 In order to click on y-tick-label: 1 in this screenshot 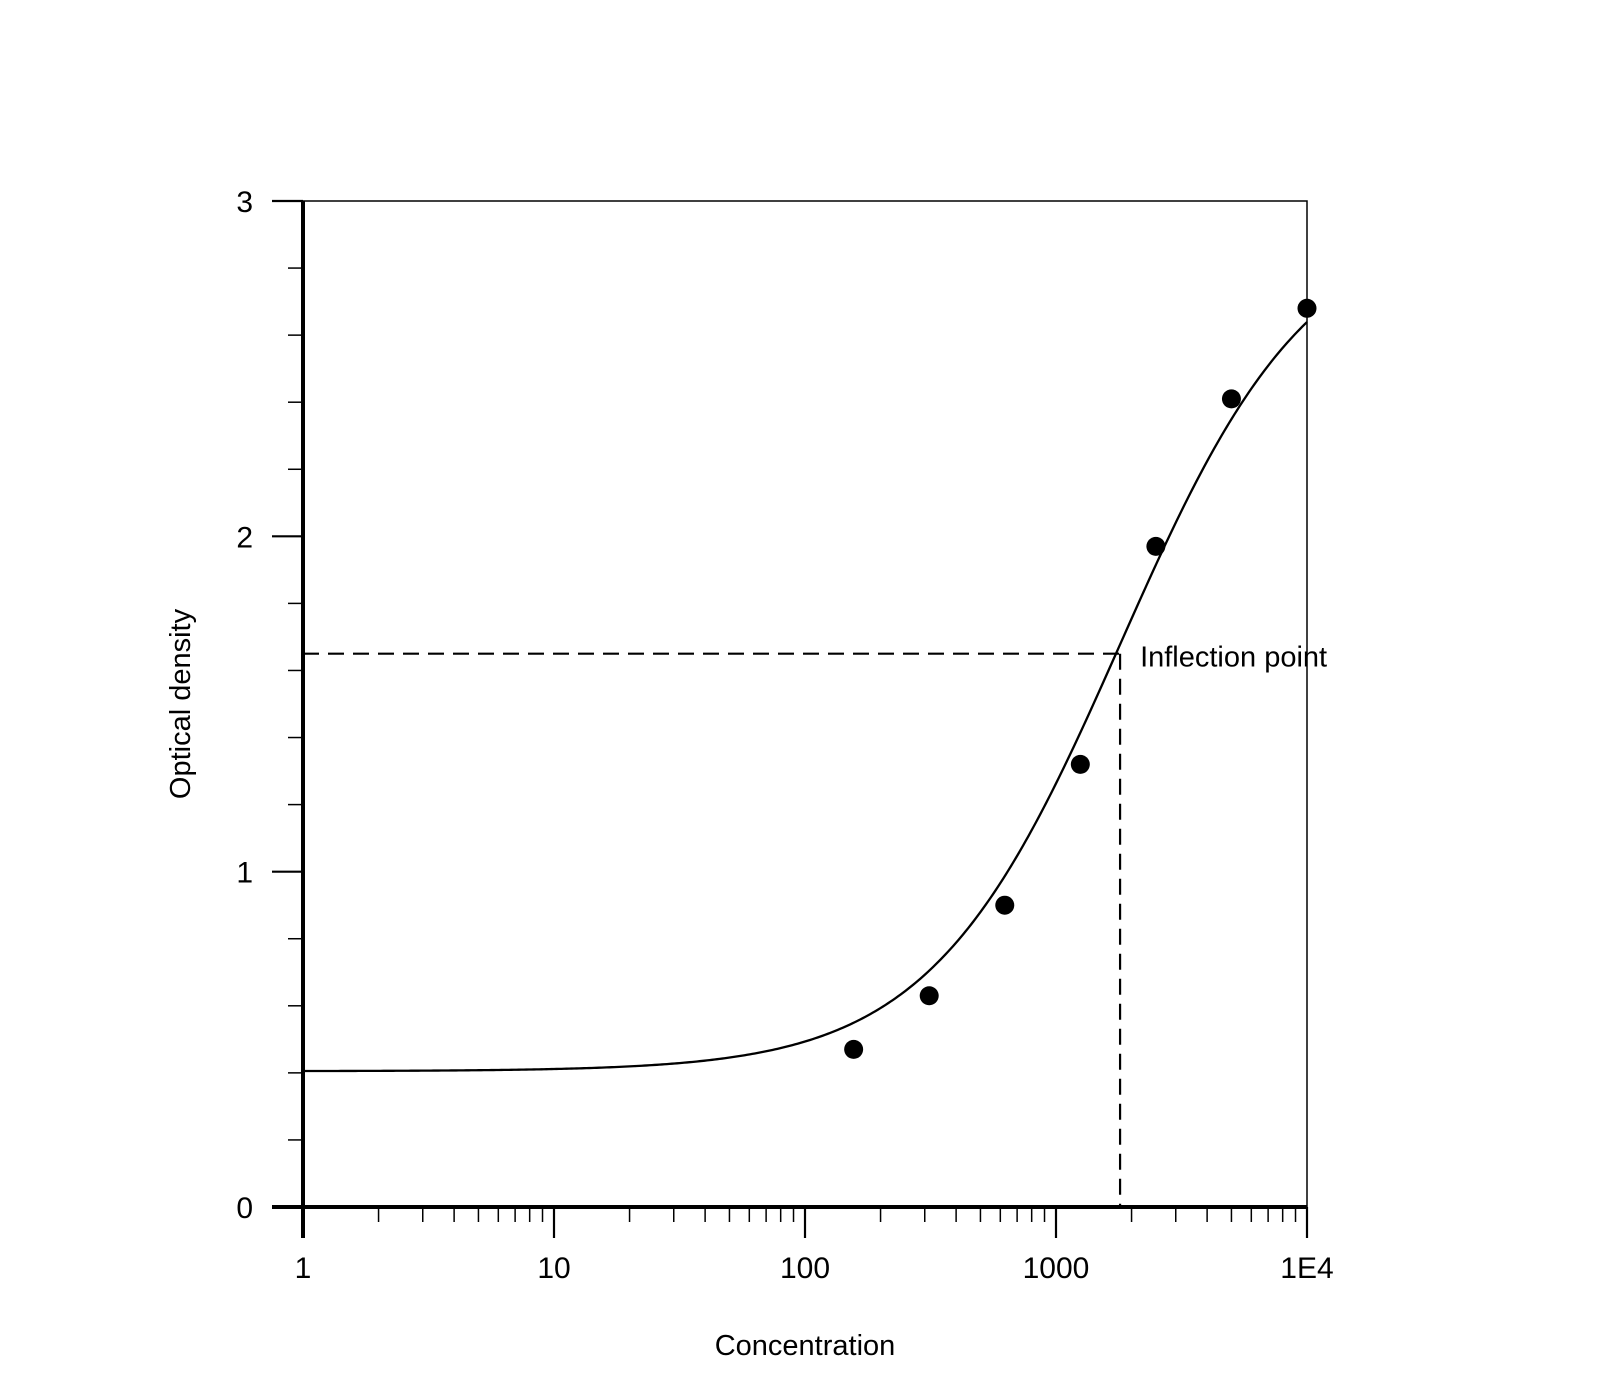, I will do `click(244, 873)`.